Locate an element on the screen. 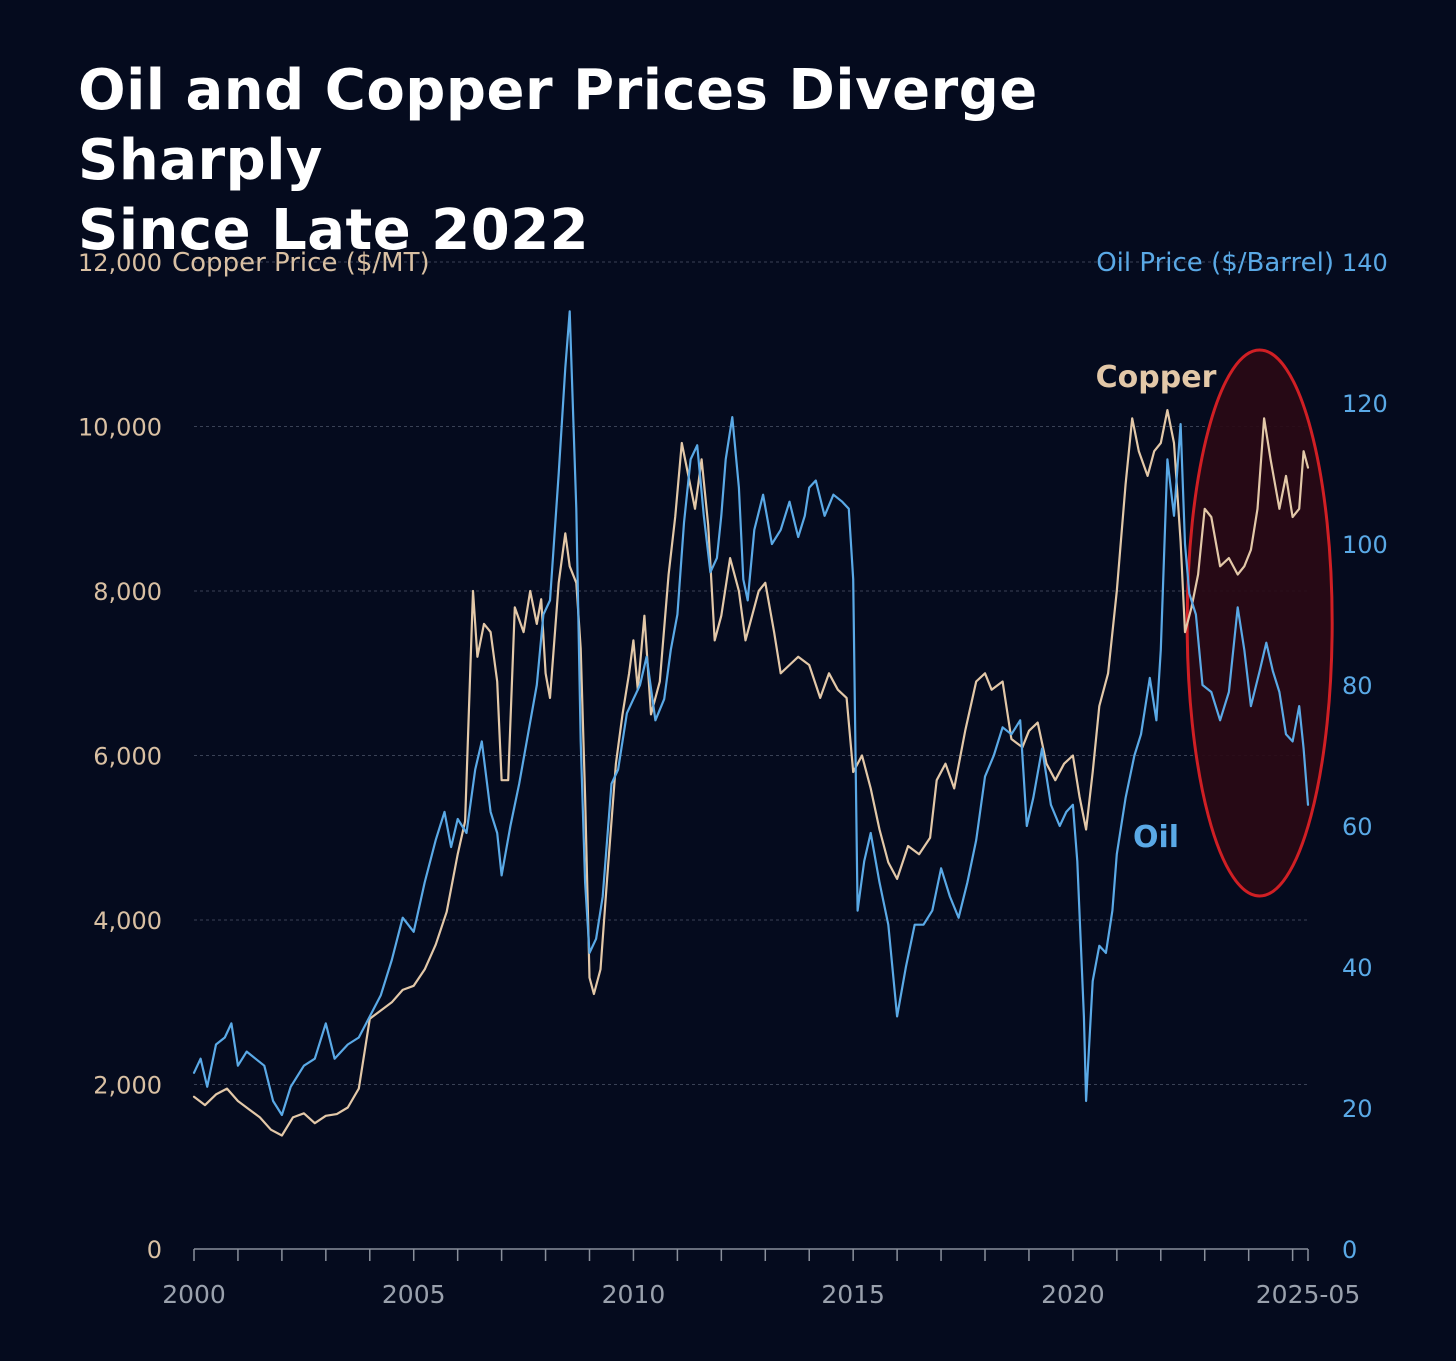 Image resolution: width=1456 pixels, height=1361 pixels. x-tick-label: 2025-05 is located at coordinates (1308, 1294).